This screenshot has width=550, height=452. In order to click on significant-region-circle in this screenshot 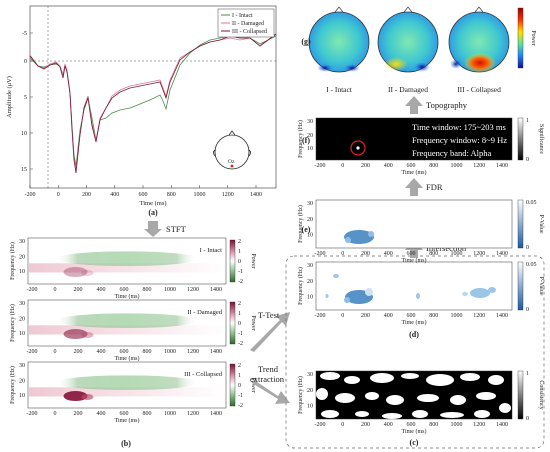, I will do `click(358, 148)`.